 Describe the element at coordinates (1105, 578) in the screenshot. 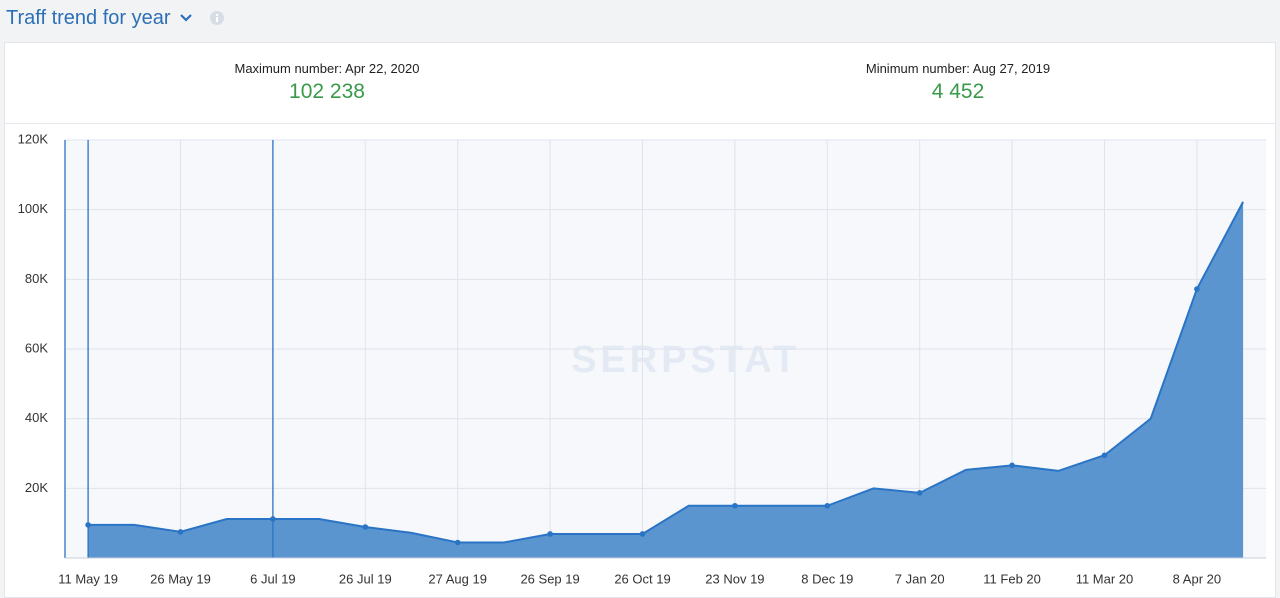

I see `x-tick-label: 11 Mar 20` at that location.